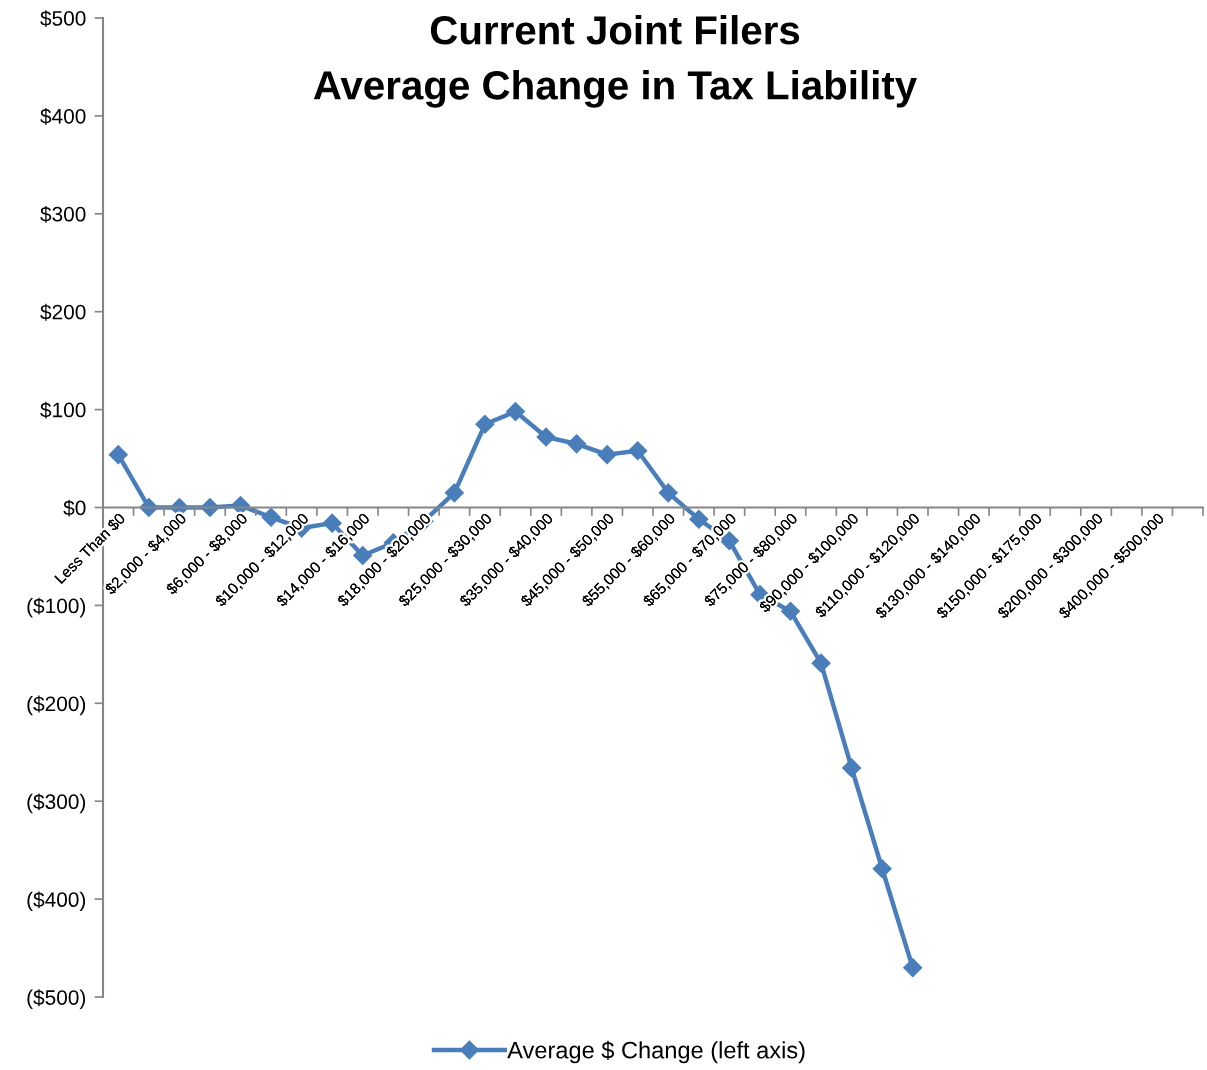 Image resolution: width=1207 pixels, height=1070 pixels. Describe the element at coordinates (63, 312) in the screenshot. I see `y-tick-label: $200` at that location.